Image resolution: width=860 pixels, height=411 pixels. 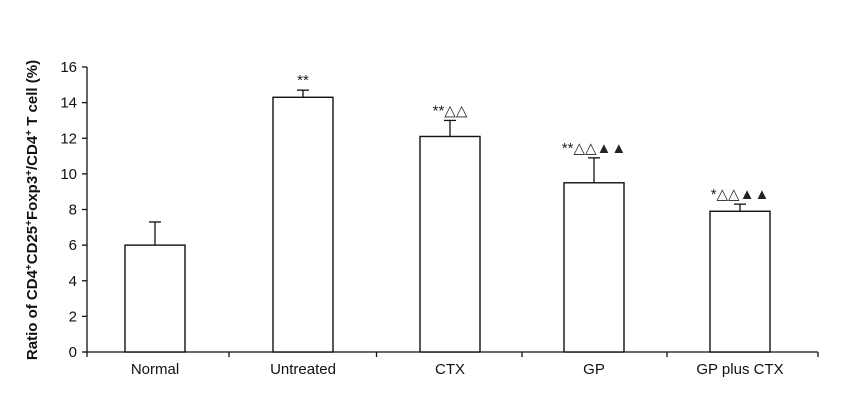 I want to click on bar-ctx, so click(x=450, y=244).